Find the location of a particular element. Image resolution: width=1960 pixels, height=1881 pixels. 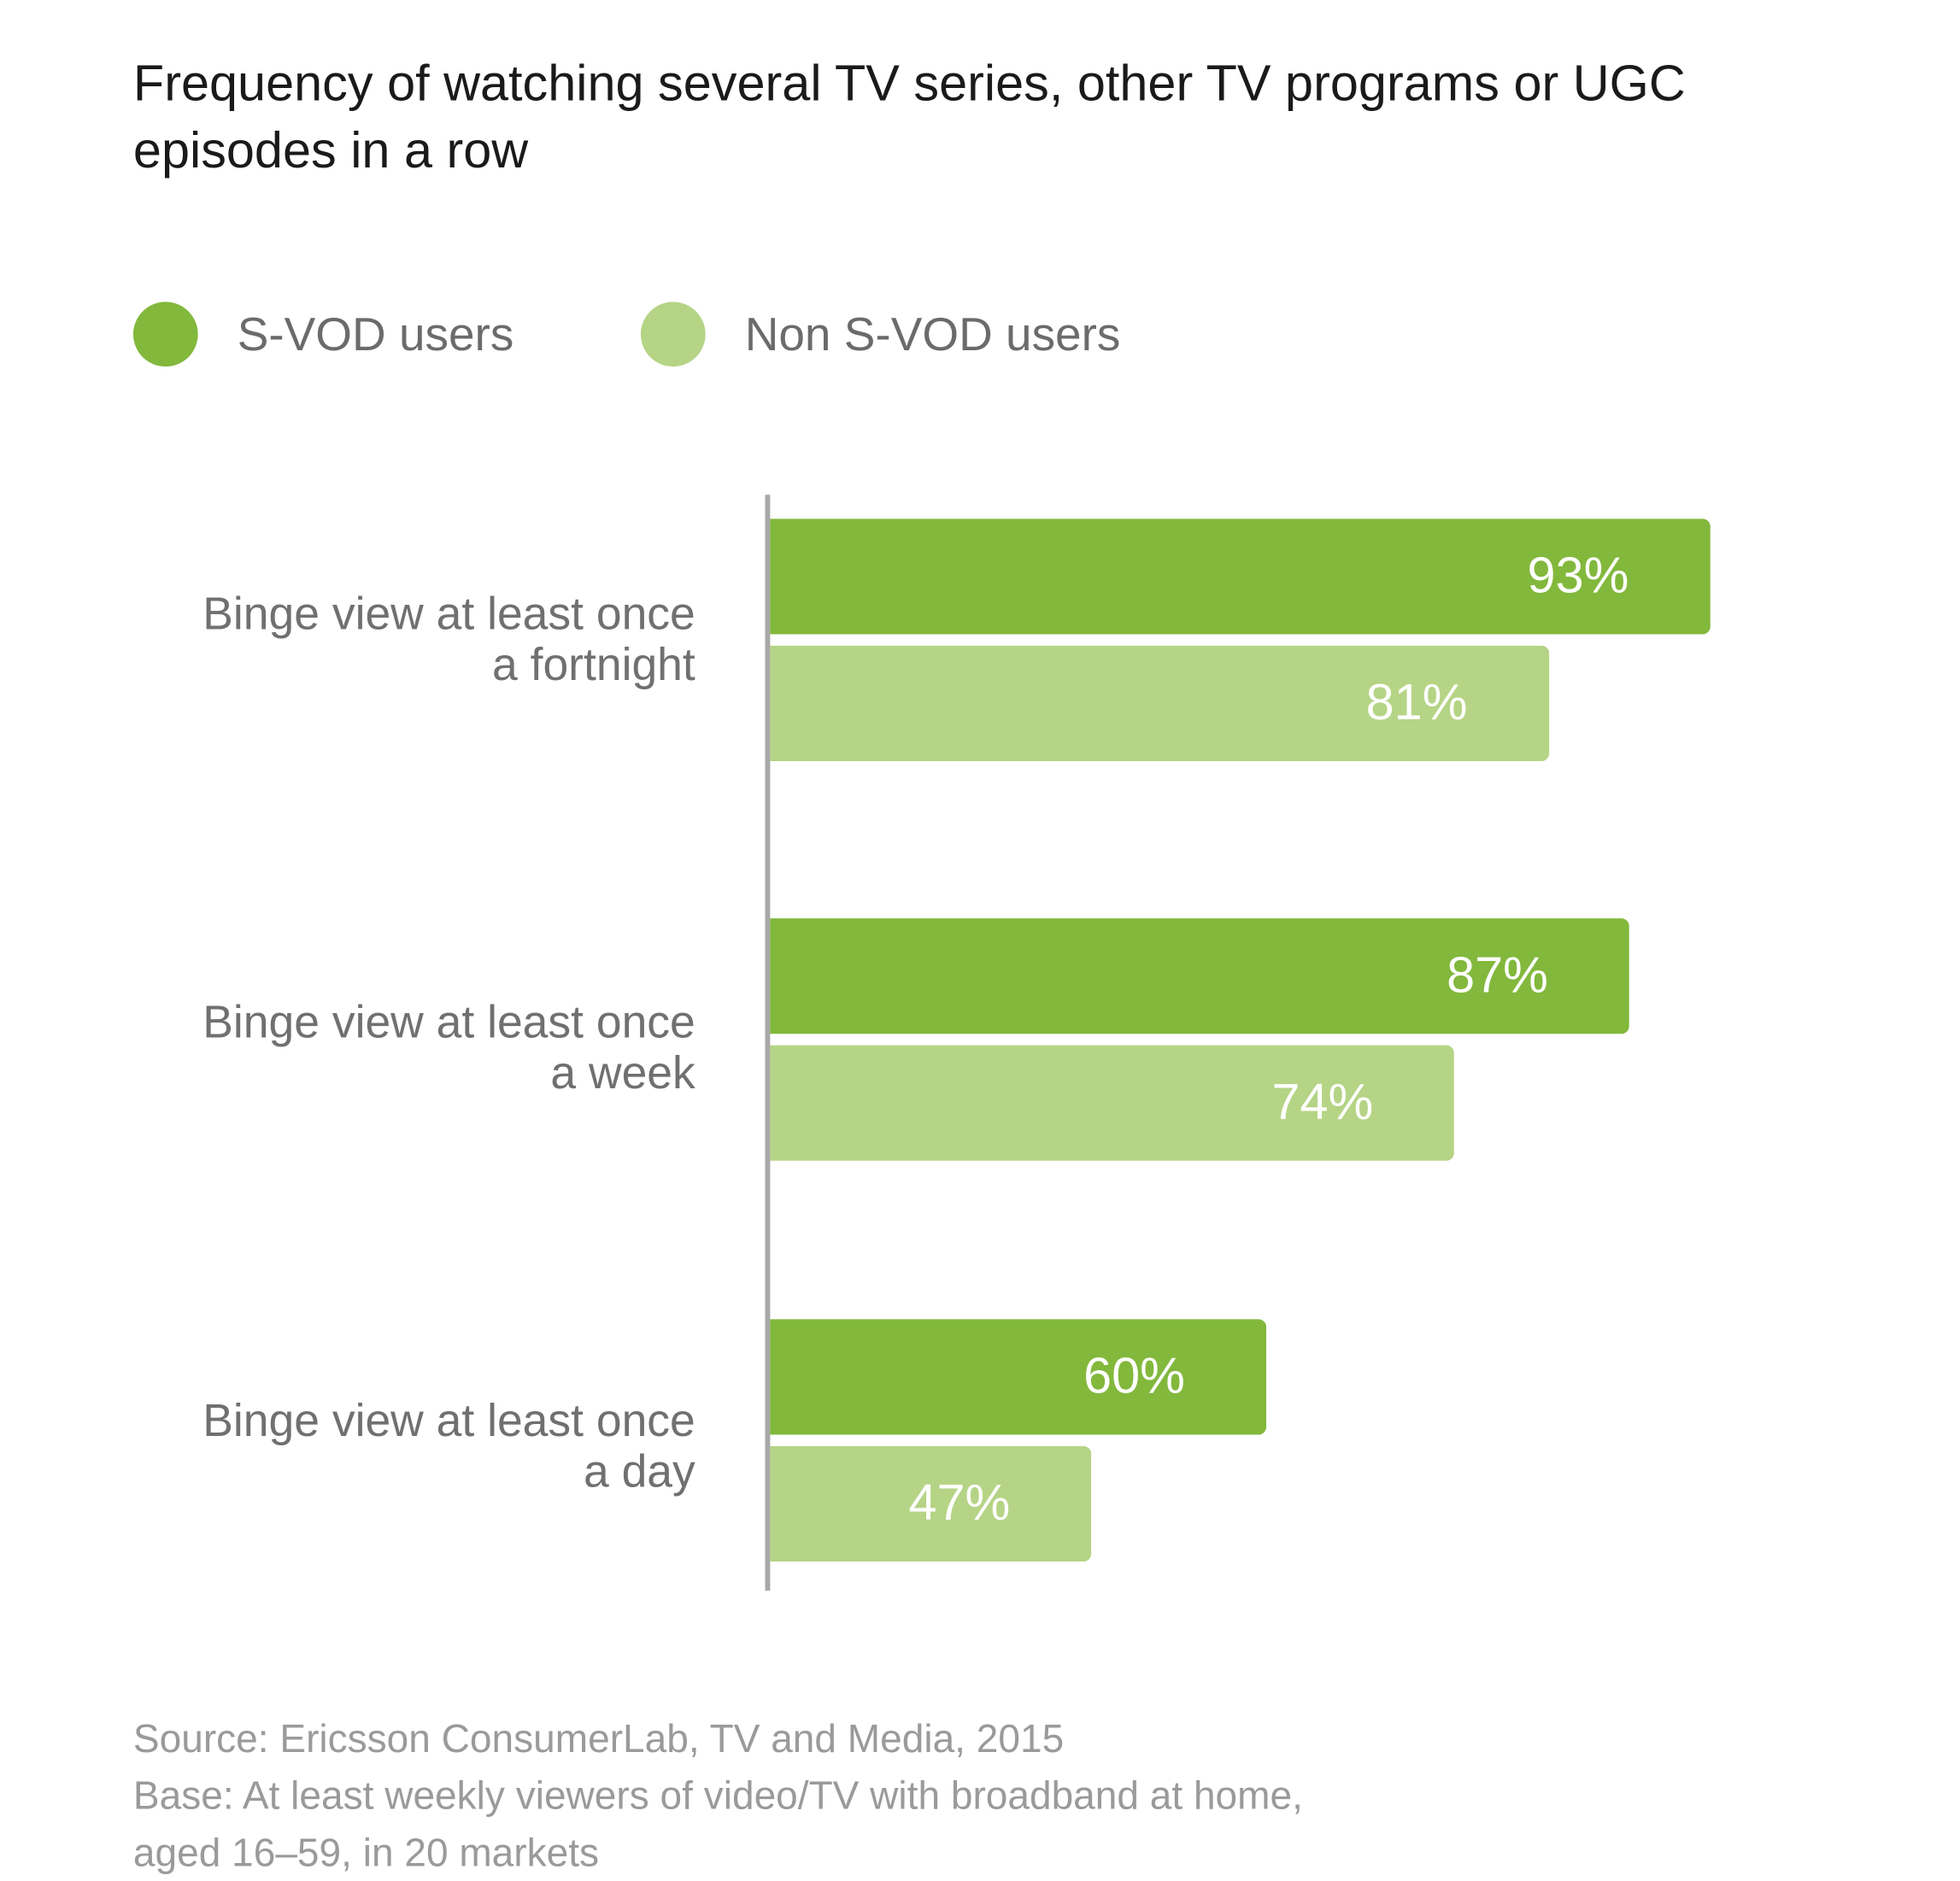

data-label: 47% is located at coordinates (959, 1503).